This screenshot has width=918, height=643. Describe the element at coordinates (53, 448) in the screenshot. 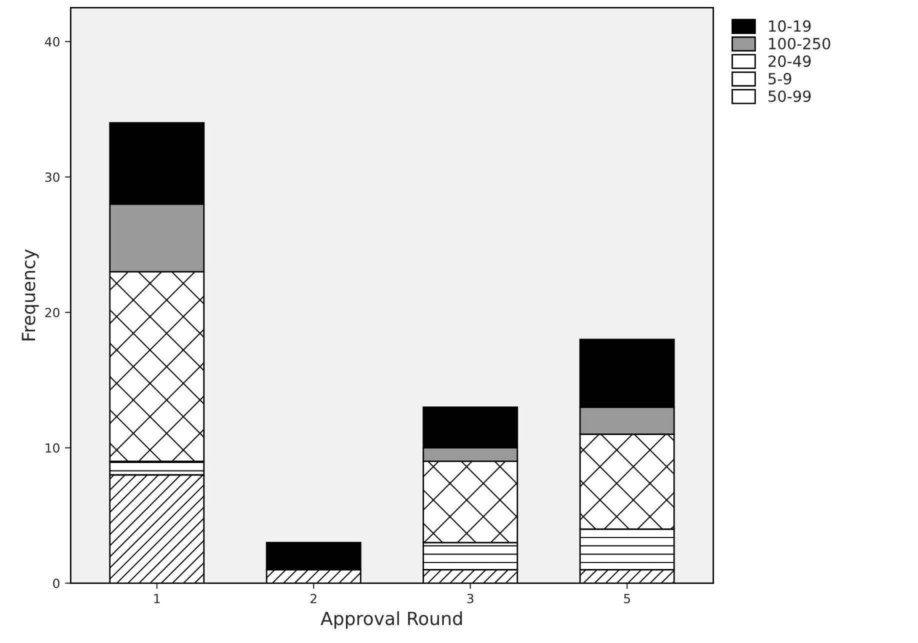

I see `y-tick-label: 10` at that location.